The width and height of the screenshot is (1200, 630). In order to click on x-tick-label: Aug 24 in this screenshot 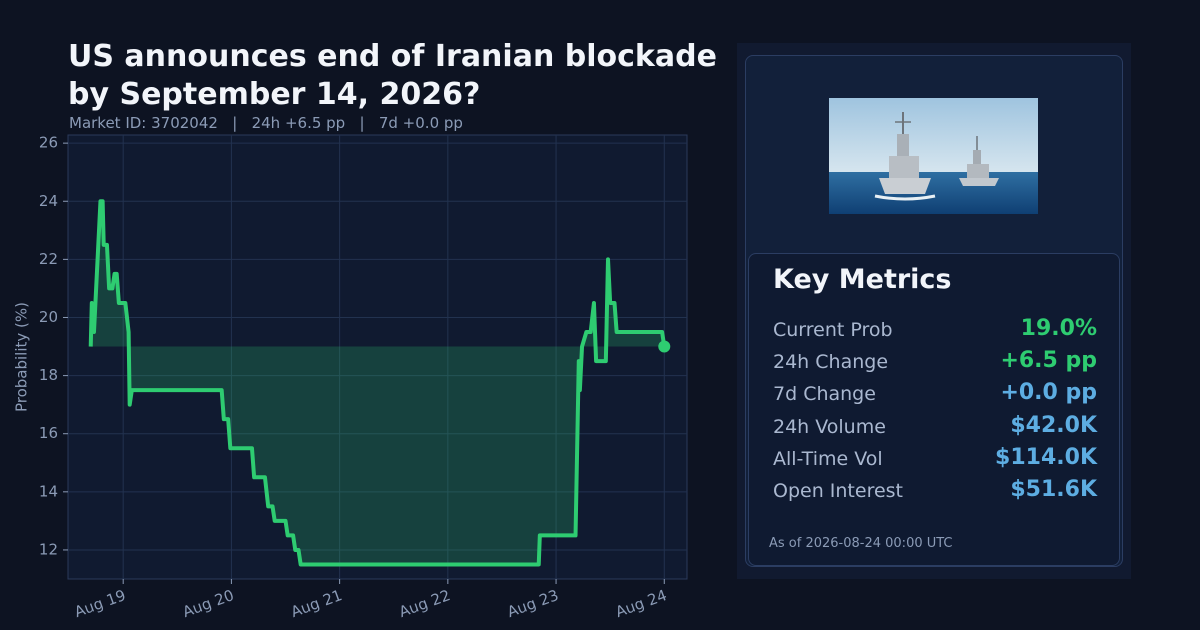, I will do `click(641, 603)`.